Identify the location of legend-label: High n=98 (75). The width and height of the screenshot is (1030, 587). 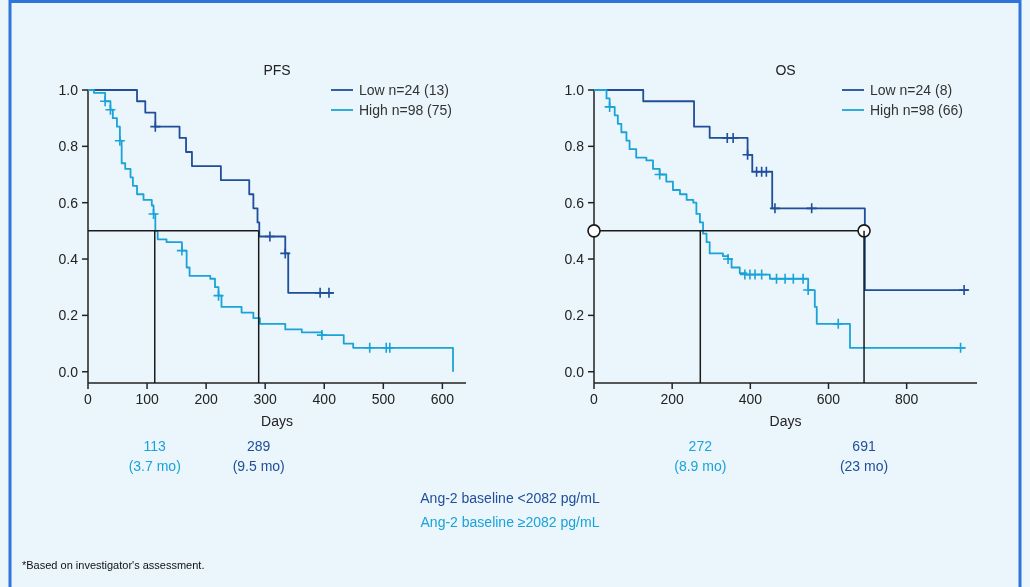
(406, 110).